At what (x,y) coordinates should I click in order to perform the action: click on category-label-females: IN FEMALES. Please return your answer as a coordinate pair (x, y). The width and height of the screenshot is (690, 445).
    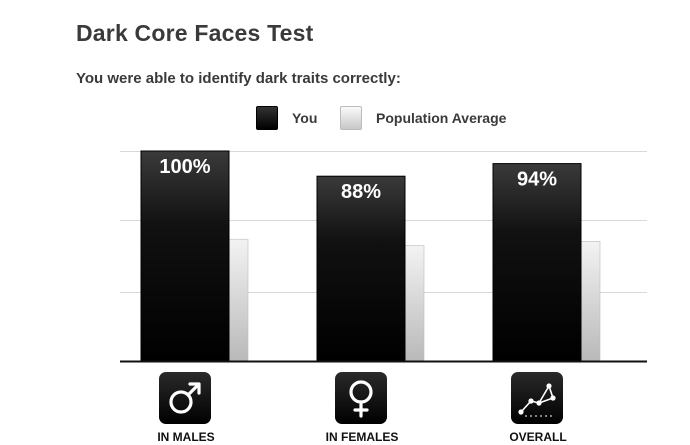
    Looking at the image, I should click on (362, 437).